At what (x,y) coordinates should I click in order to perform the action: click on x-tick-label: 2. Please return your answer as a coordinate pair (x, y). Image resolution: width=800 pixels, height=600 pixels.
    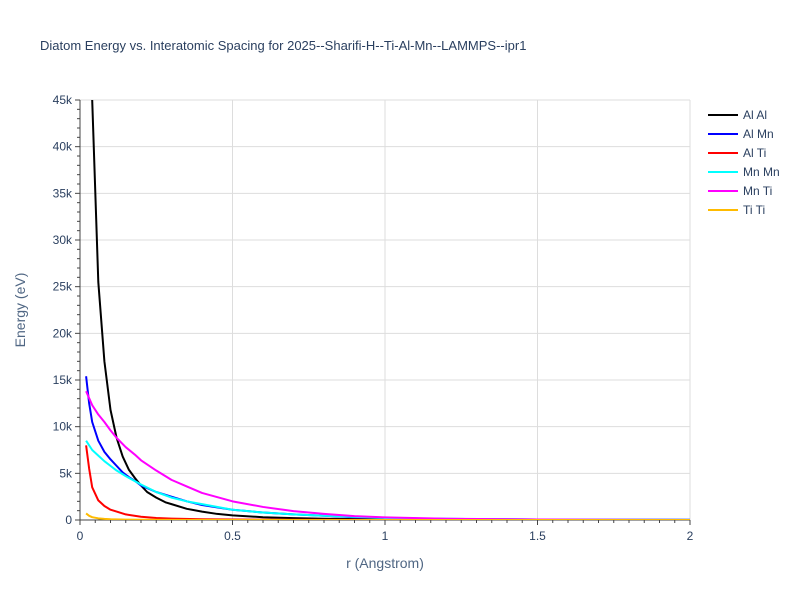
    Looking at the image, I should click on (690, 536).